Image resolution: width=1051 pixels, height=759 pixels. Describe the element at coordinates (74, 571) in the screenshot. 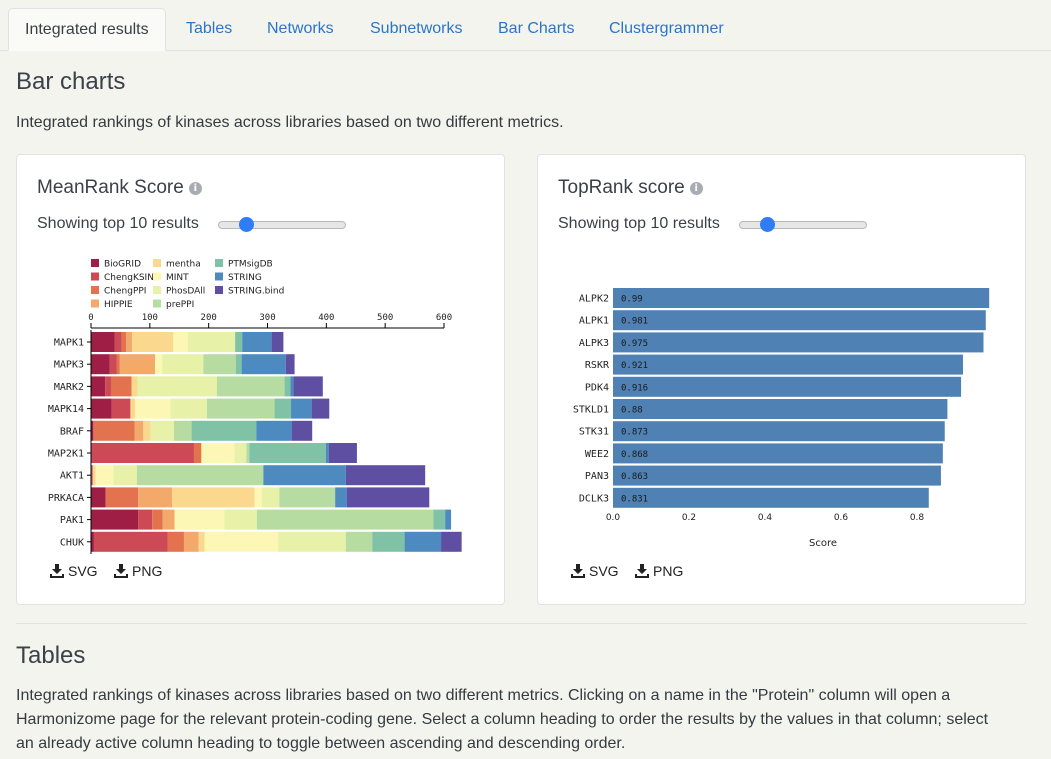

I see `meanrank-download-svg-button: SVG` at that location.